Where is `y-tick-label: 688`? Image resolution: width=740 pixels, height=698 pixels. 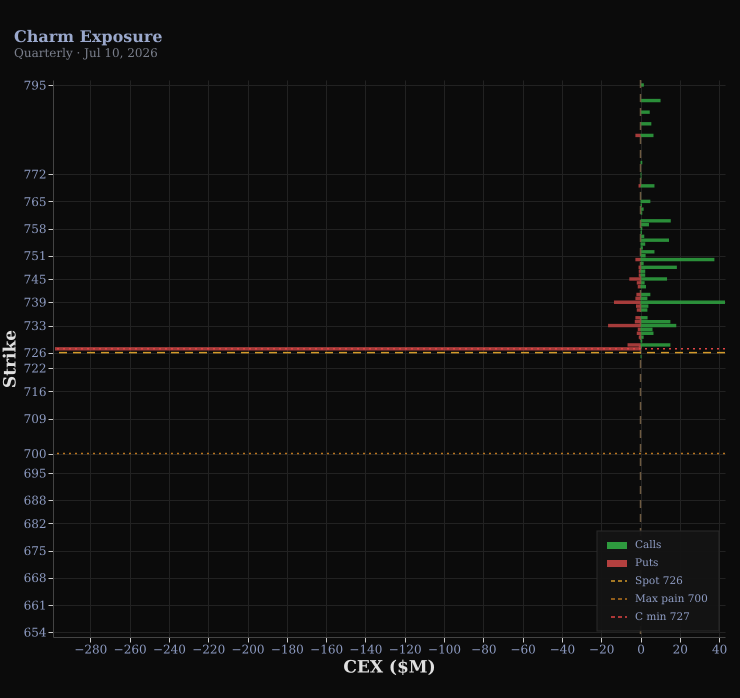
y-tick-label: 688 is located at coordinates (35, 501).